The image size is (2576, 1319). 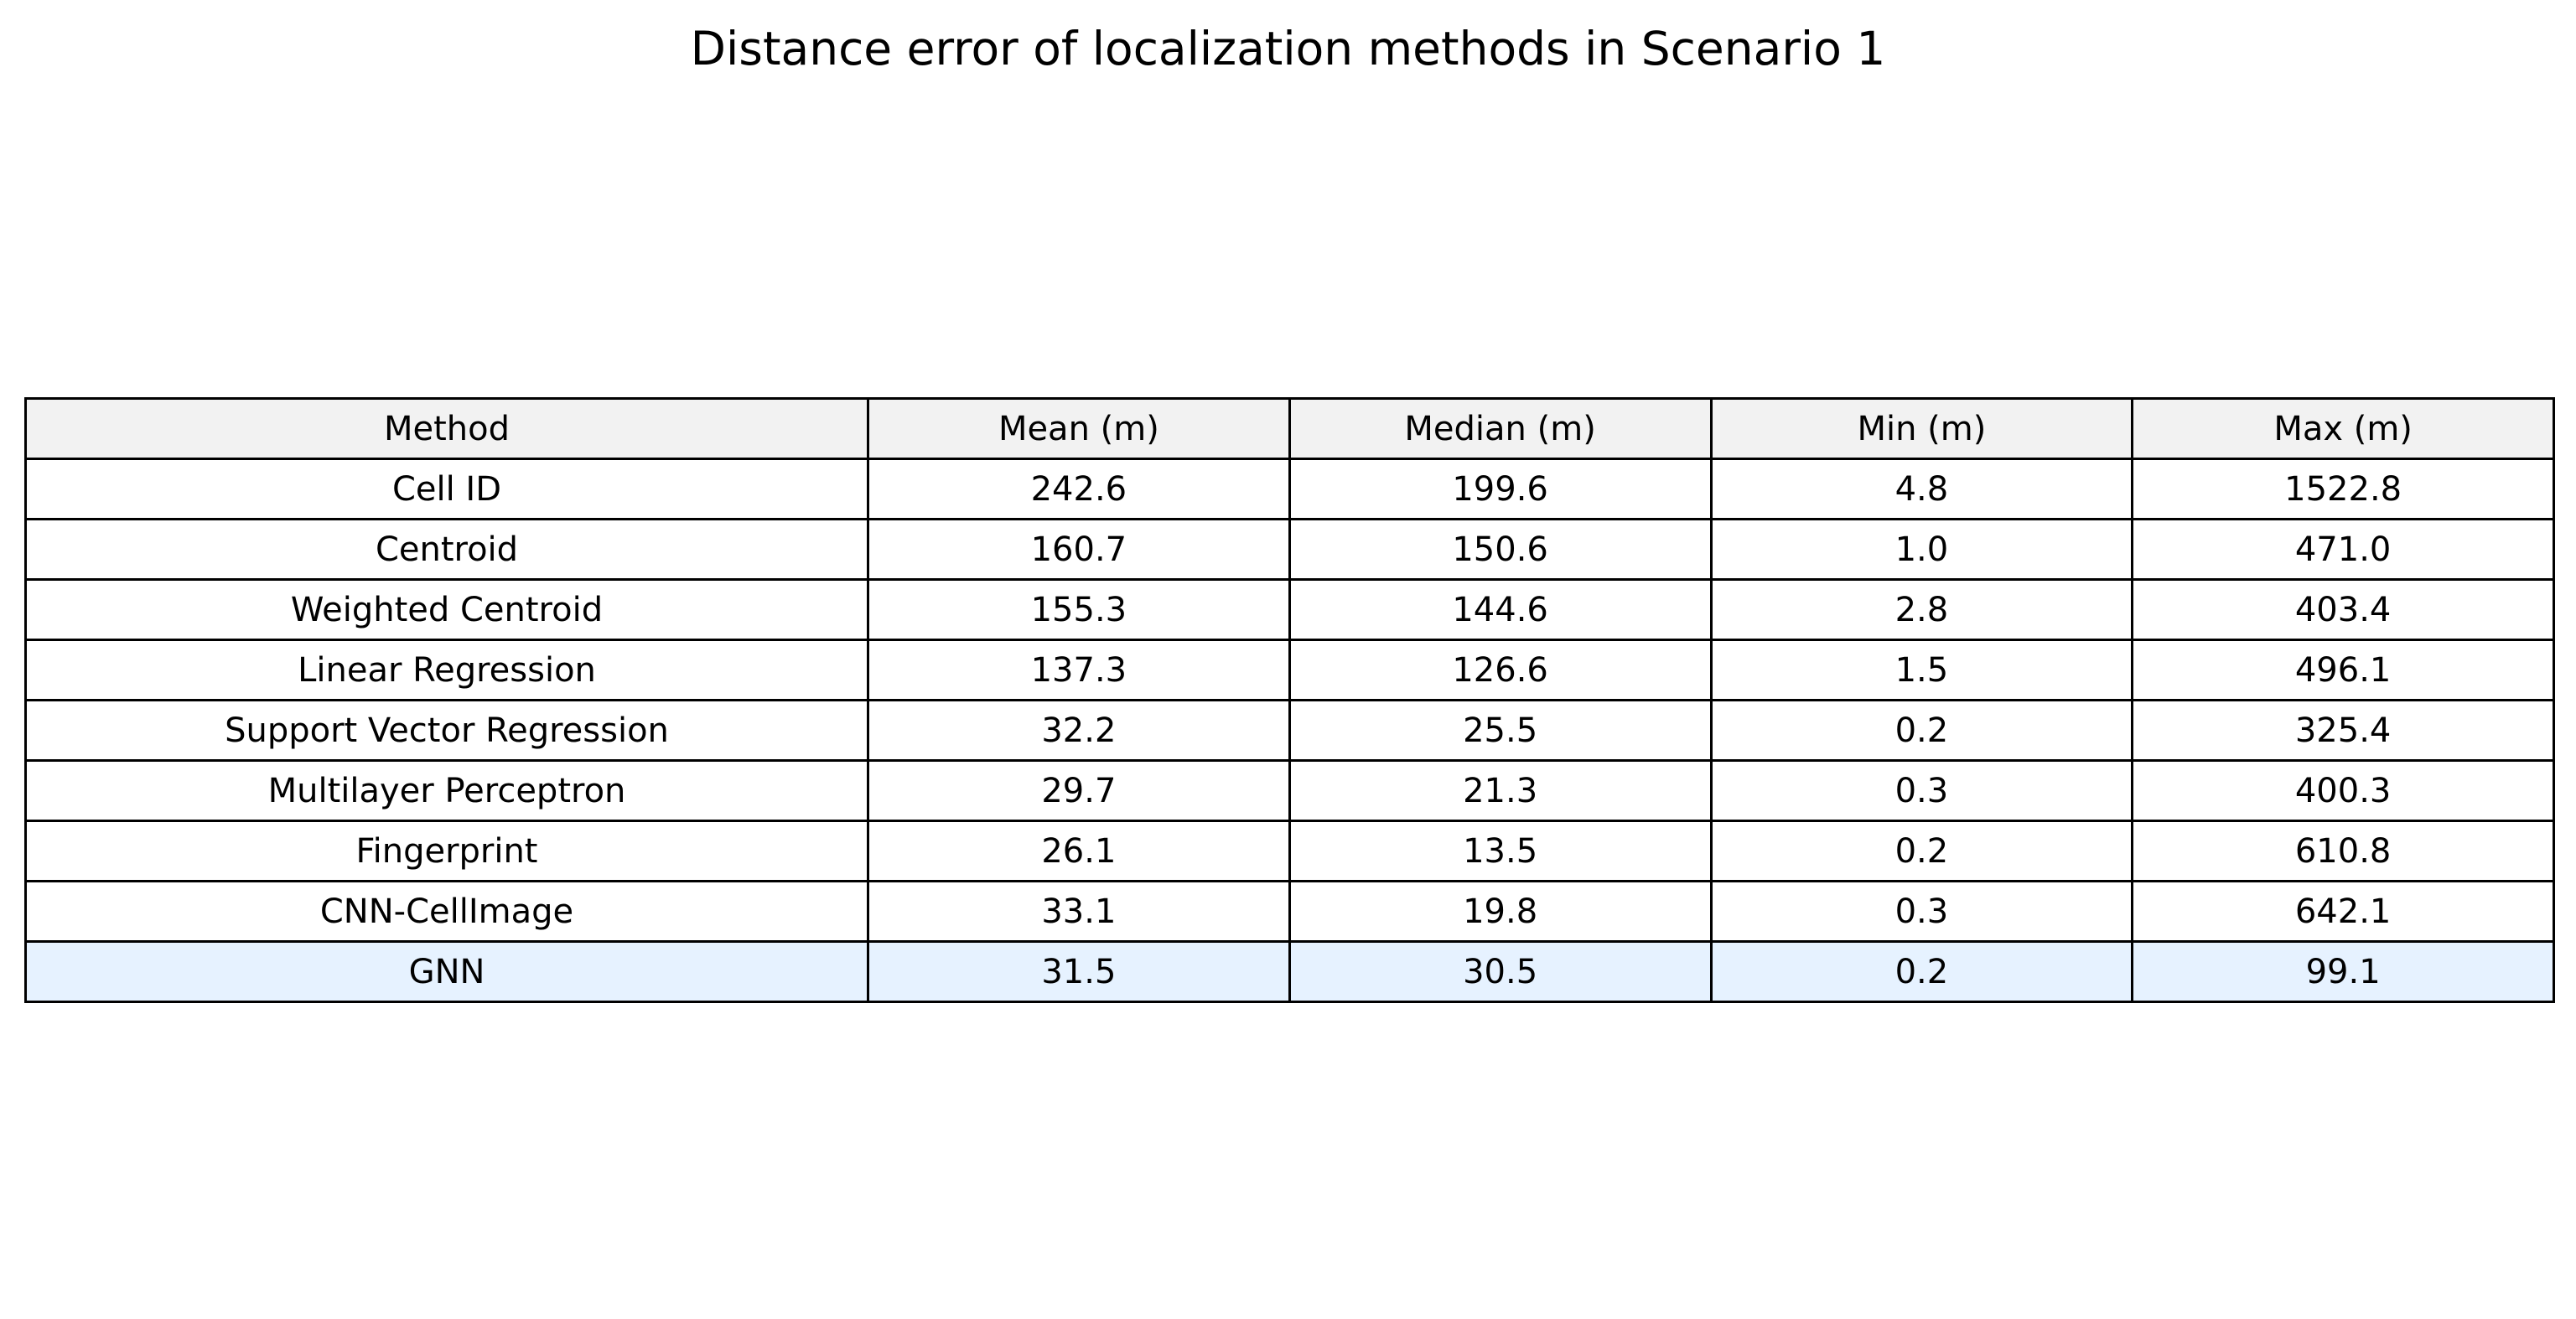 What do you see at coordinates (2343, 609) in the screenshot?
I see `value-cell: 403.4` at bounding box center [2343, 609].